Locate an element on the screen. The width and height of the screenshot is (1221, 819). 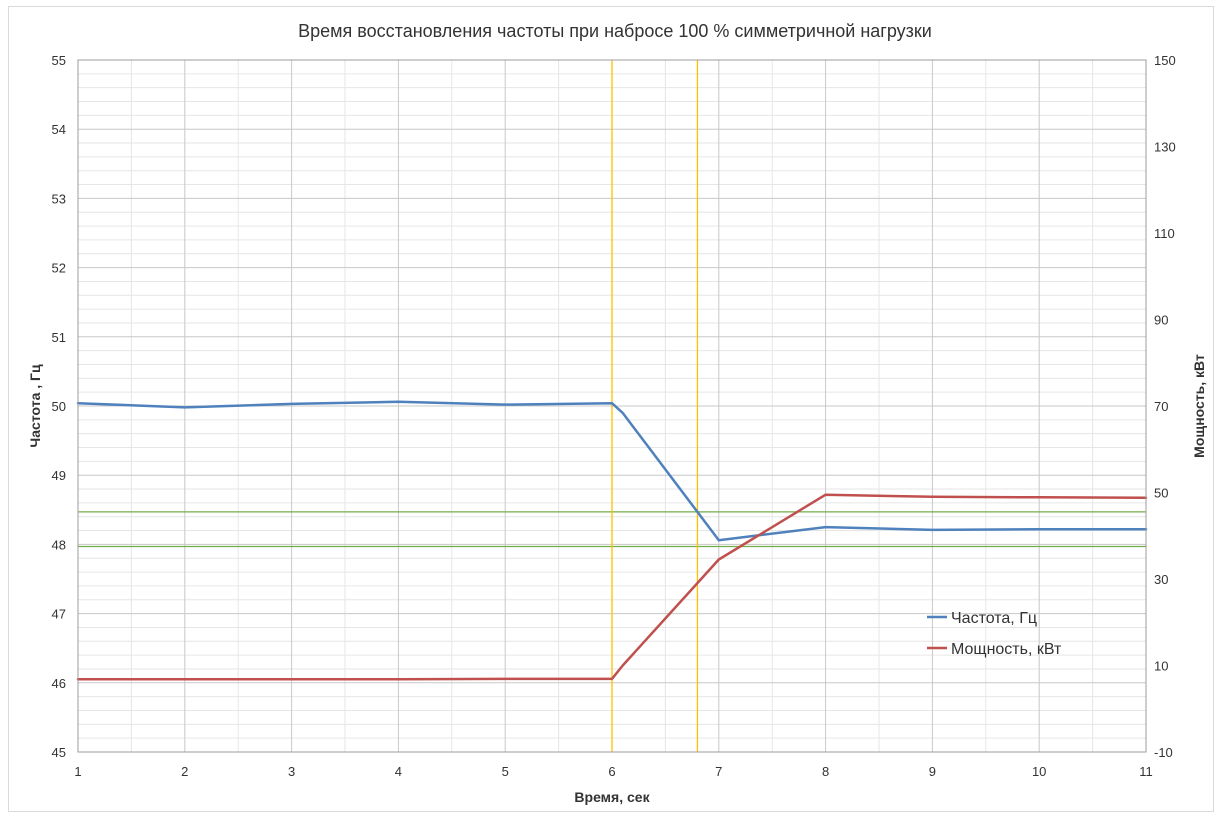
y-tick-label: 51 is located at coordinates (59, 337).